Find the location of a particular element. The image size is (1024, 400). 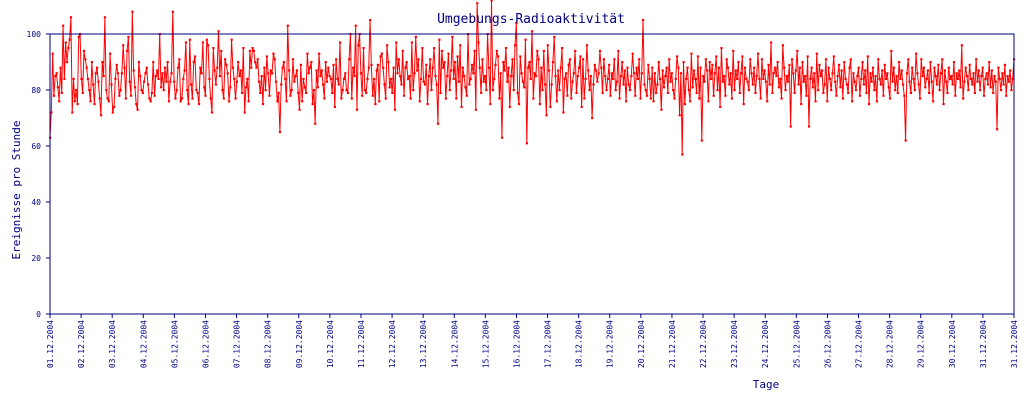

x-tick-label: 02.12.2004 is located at coordinates (81, 344).